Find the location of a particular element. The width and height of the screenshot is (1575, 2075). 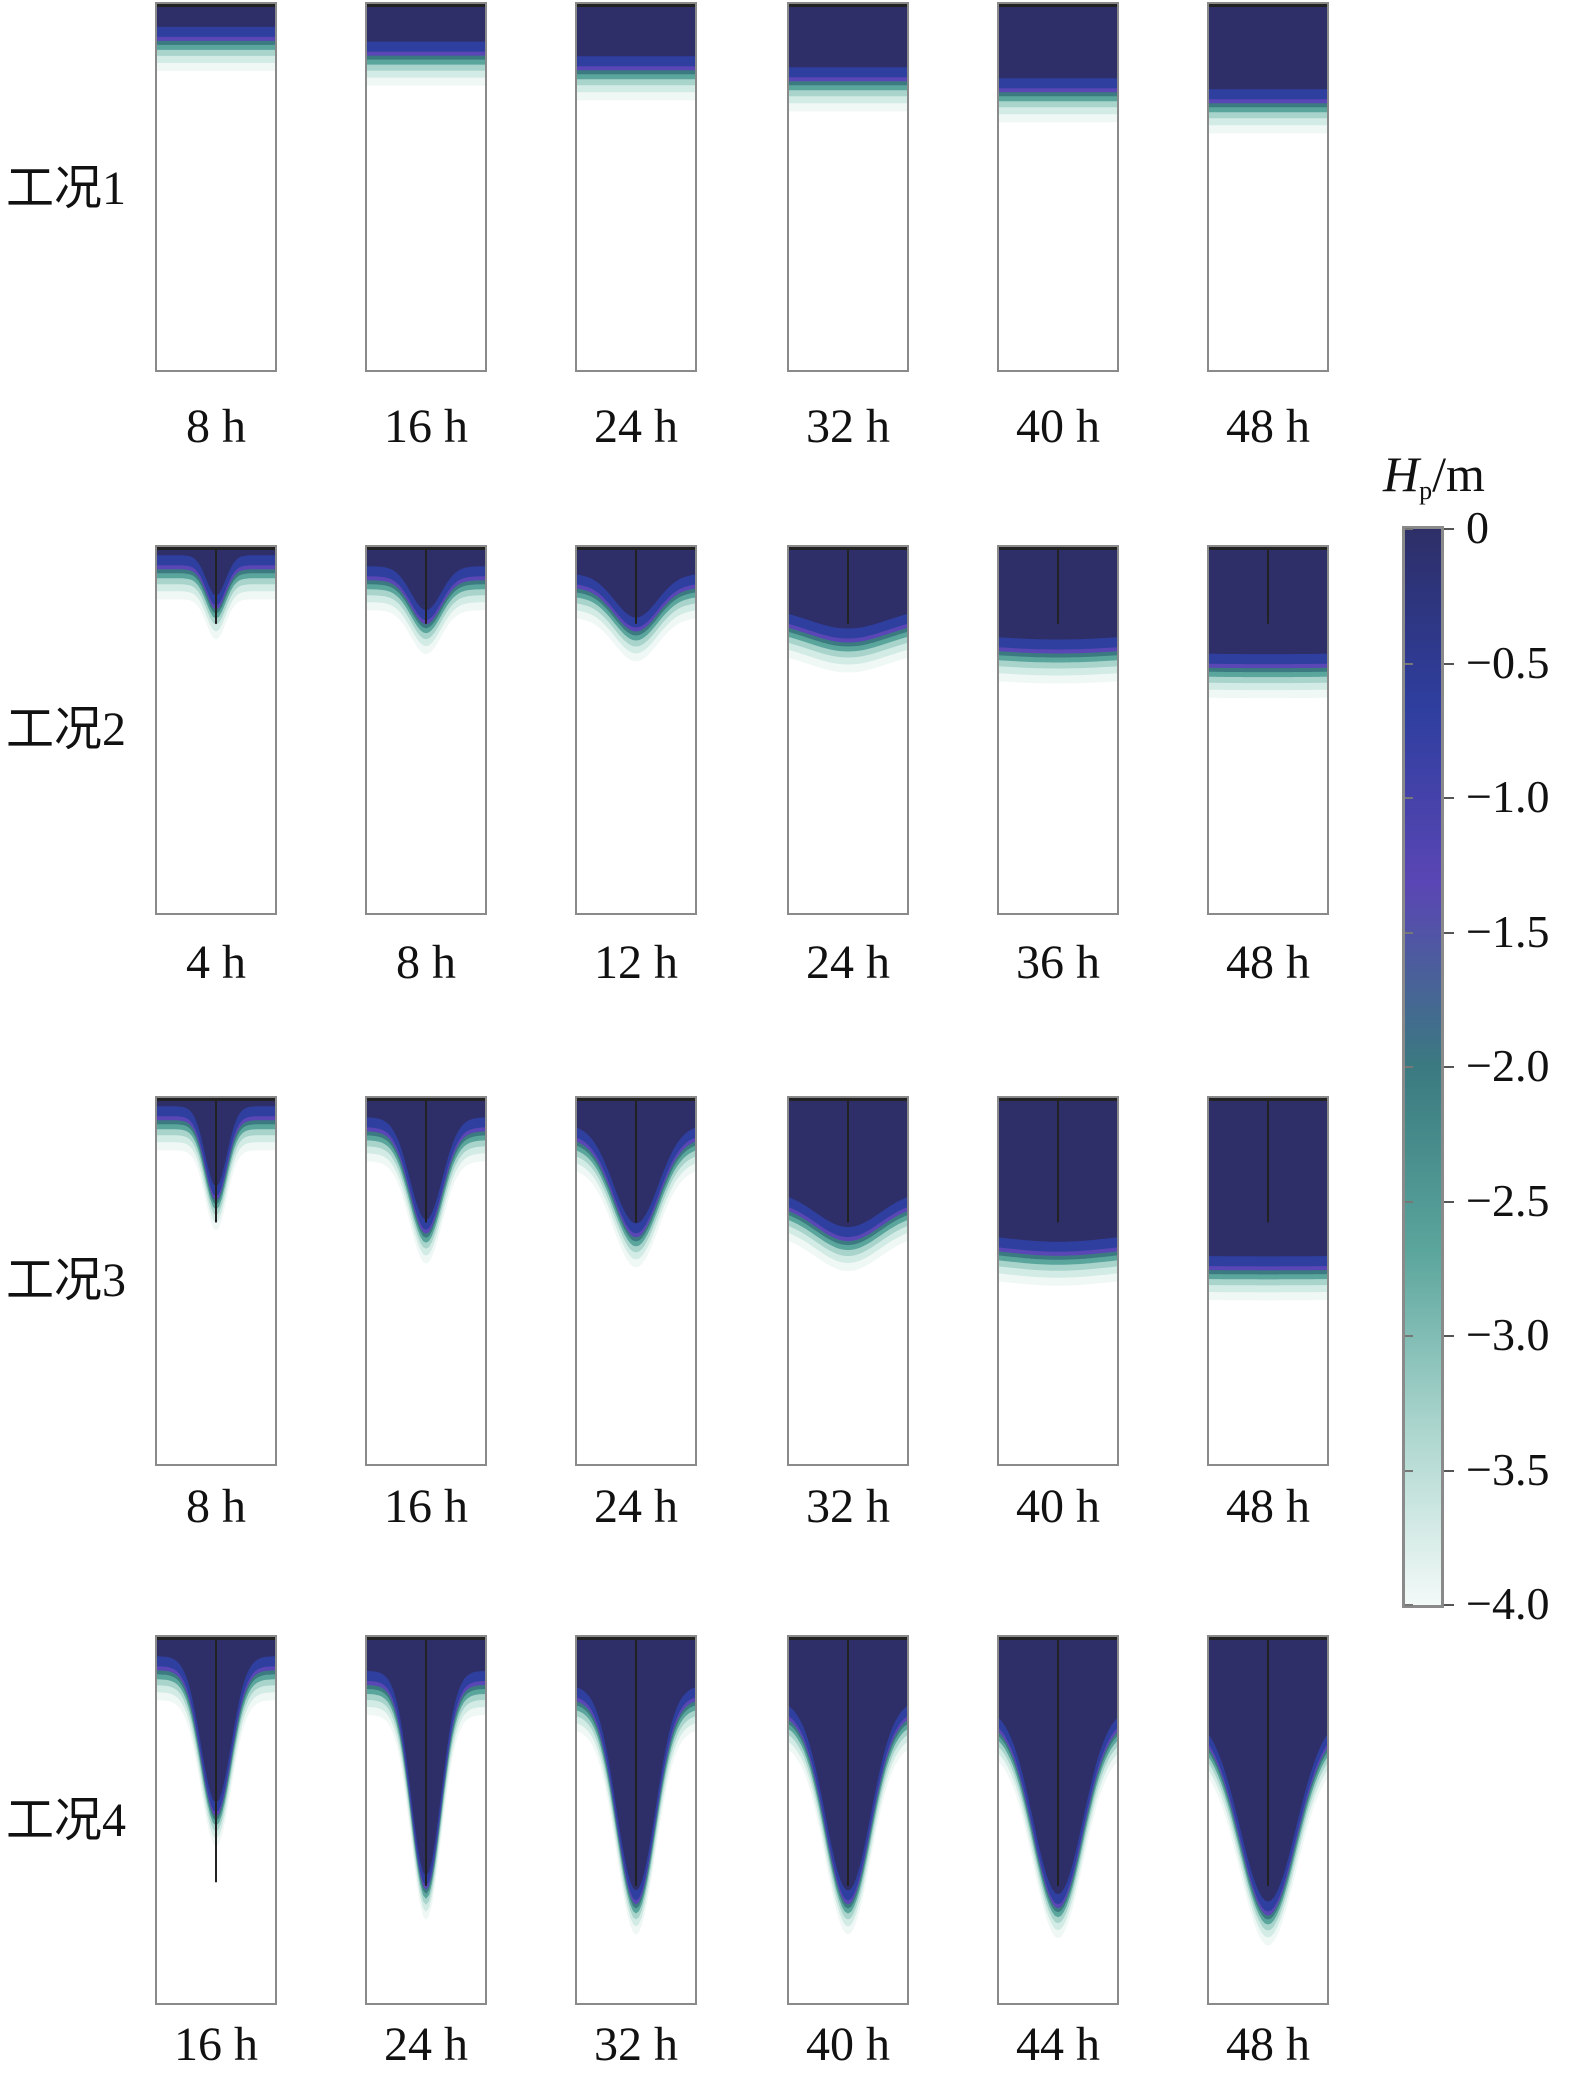

colorbar-tick-label: −1.5 is located at coordinates (1508, 931).